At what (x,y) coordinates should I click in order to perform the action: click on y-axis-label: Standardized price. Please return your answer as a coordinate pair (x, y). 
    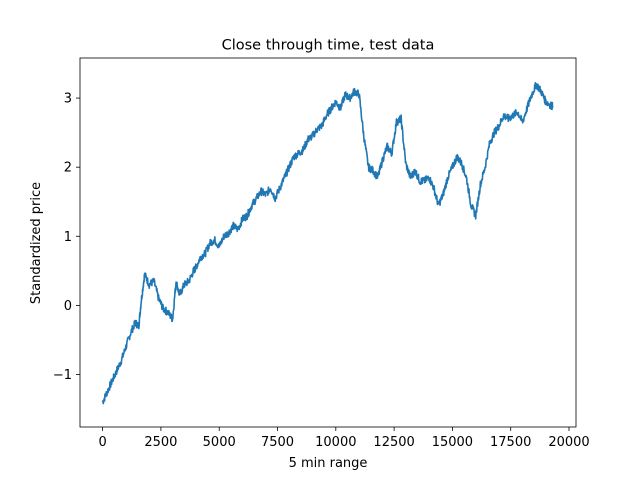
    Looking at the image, I should click on (36, 243).